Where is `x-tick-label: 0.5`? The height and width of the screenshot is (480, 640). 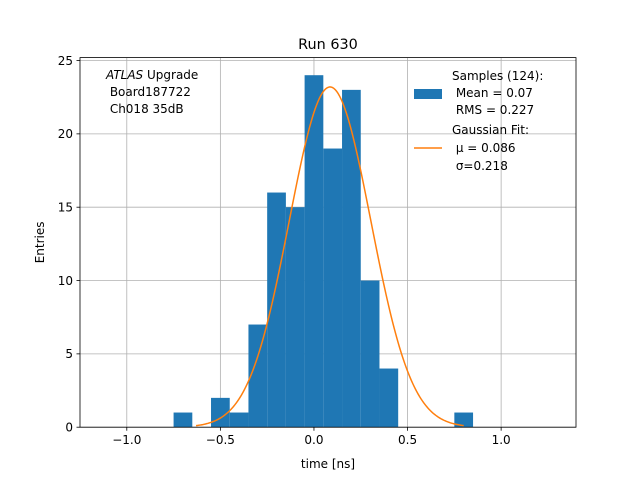
x-tick-label: 0.5 is located at coordinates (407, 440).